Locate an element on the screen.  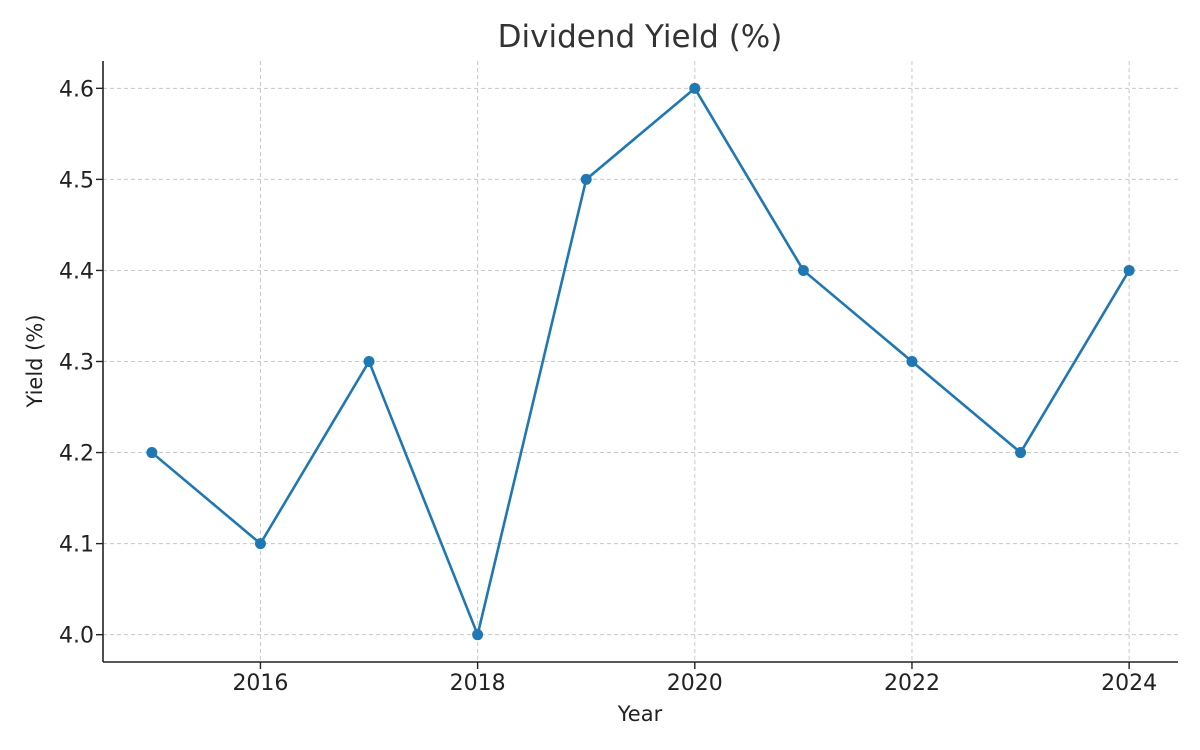
y-axis-label: Yield (%) is located at coordinates (35, 361).